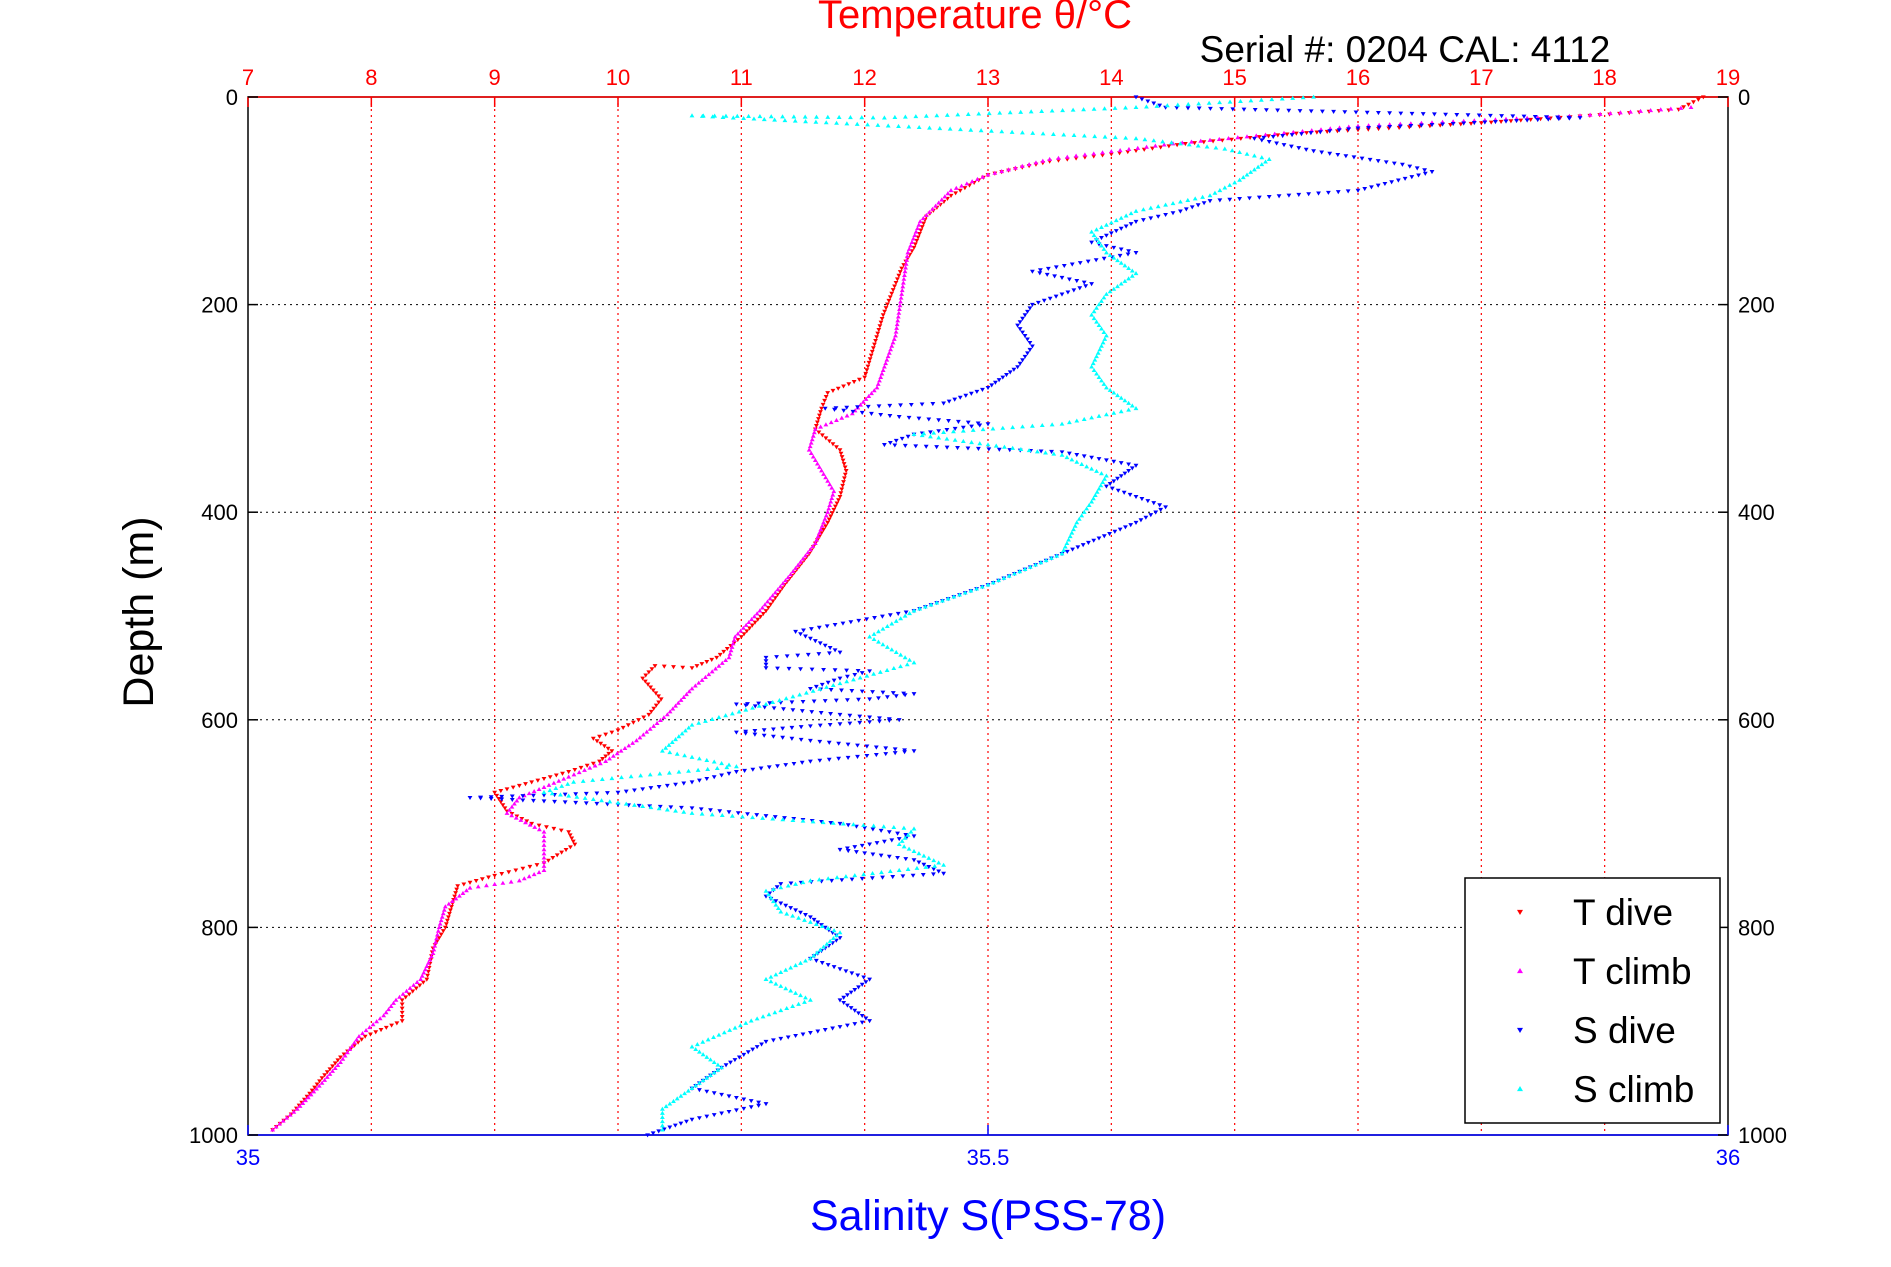 This screenshot has width=1891, height=1267. What do you see at coordinates (248, 77) in the screenshot?
I see `temperature-tick-label: 7` at bounding box center [248, 77].